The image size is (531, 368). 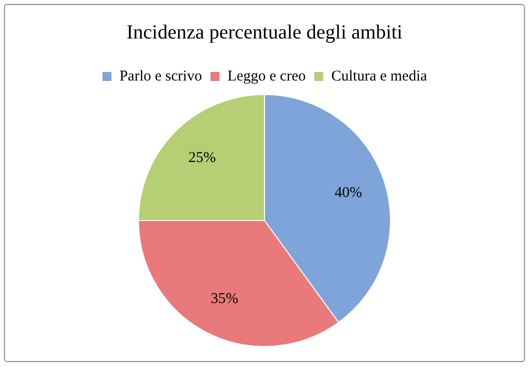 I want to click on legend-label: Parlo e scrivo, so click(x=160, y=76).